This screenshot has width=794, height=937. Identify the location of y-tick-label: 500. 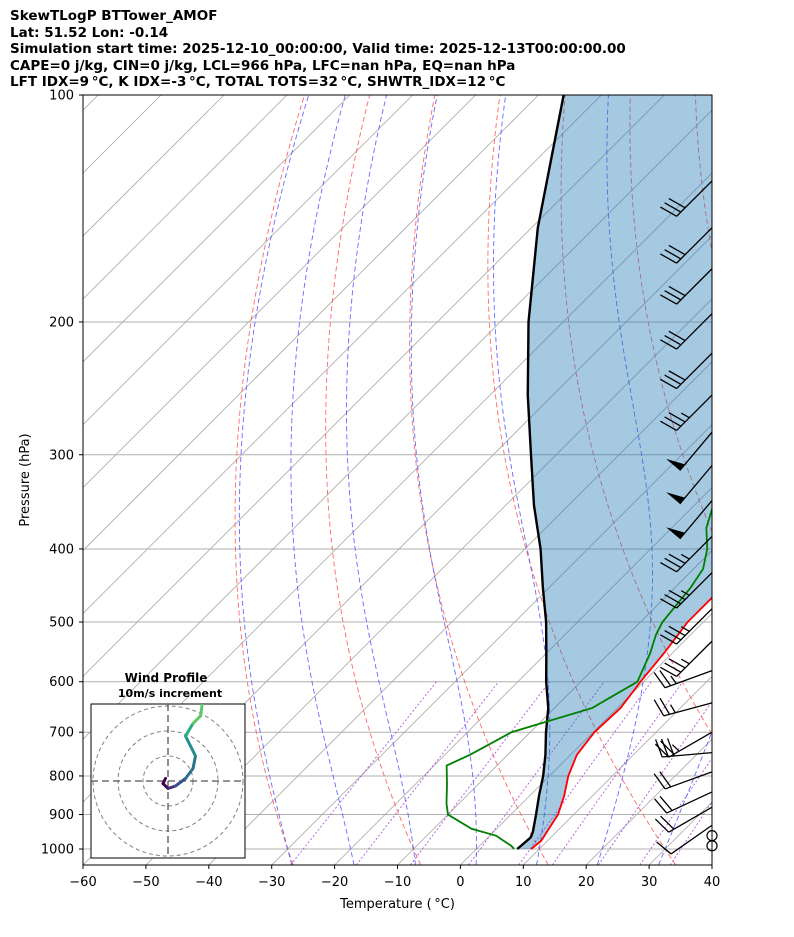
(61, 623).